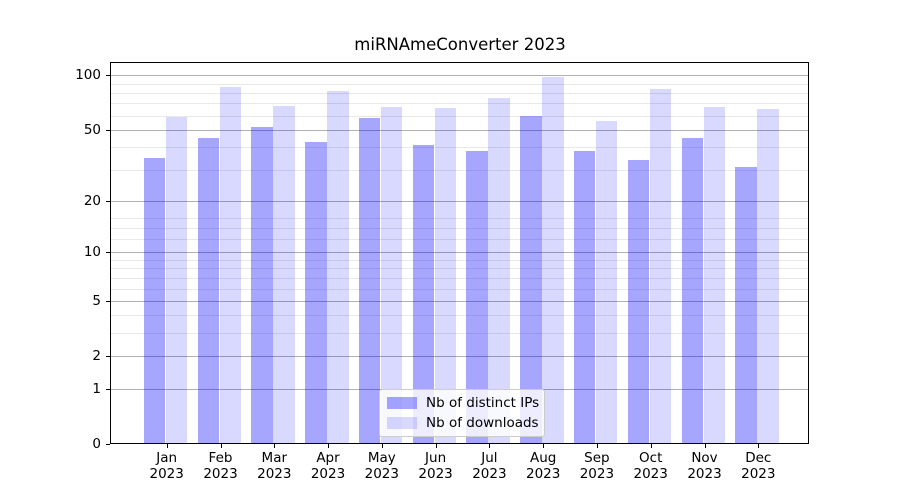  I want to click on bar-nb-of-downloads-jul, so click(499, 270).